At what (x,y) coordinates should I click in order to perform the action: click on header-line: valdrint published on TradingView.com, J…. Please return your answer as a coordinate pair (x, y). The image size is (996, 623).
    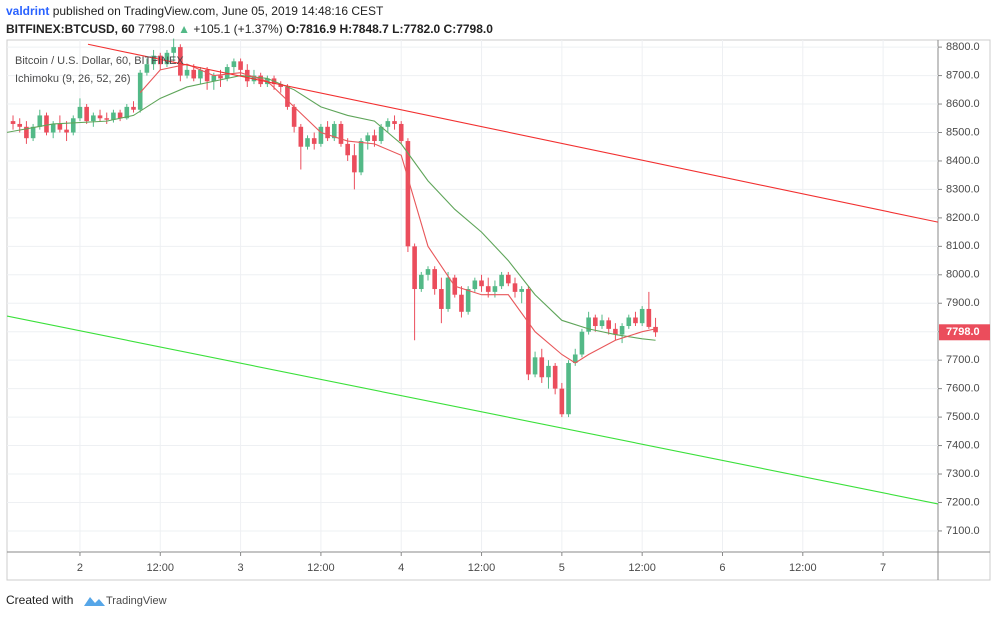
    Looking at the image, I should click on (195, 11).